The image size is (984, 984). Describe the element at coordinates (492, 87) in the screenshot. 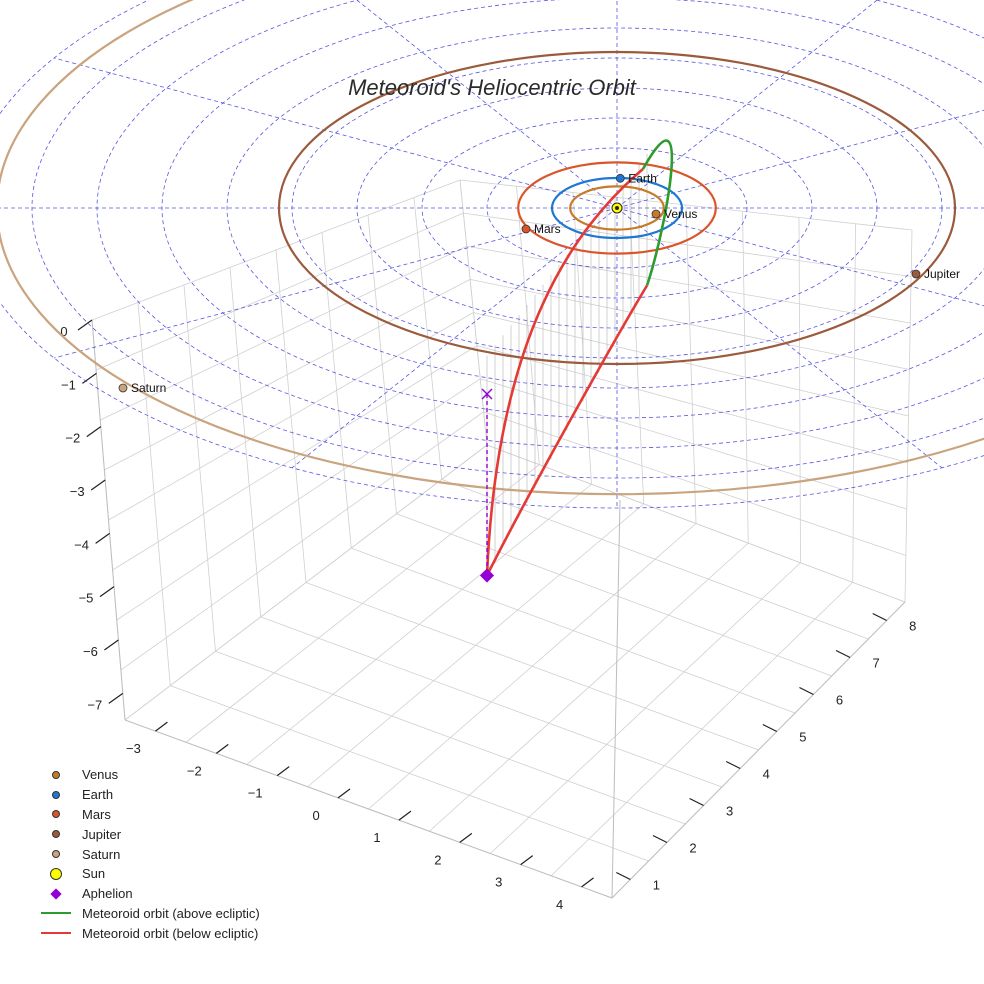

I see `chart-title: Meteoroid's Heliocentric Orbit` at that location.